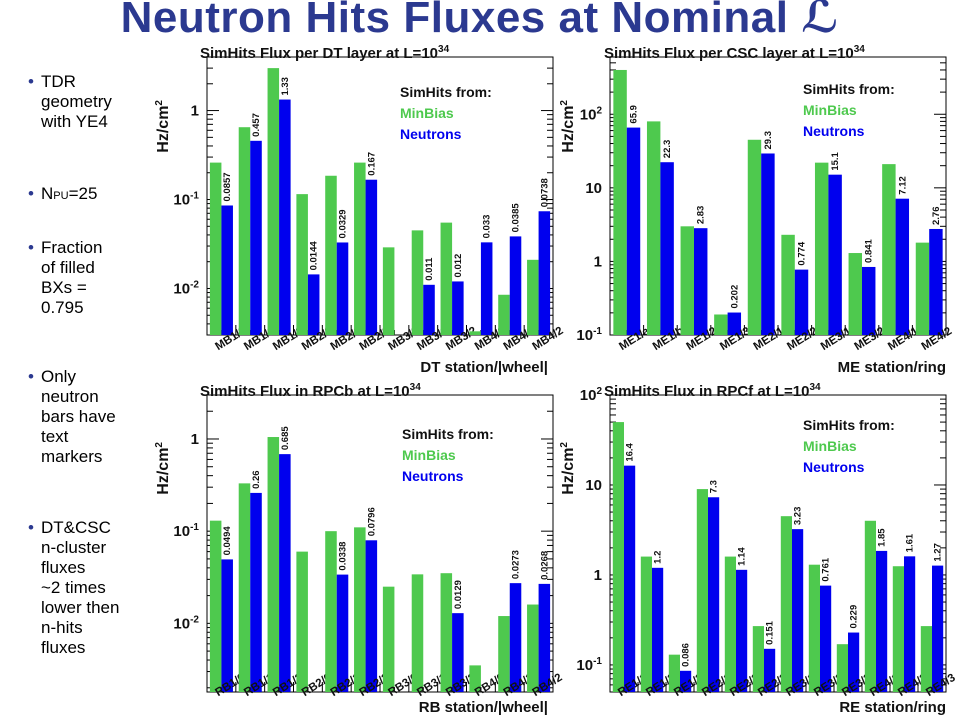  What do you see at coordinates (544, 565) in the screenshot?
I see `bar-value-label: 0.0268` at bounding box center [544, 565].